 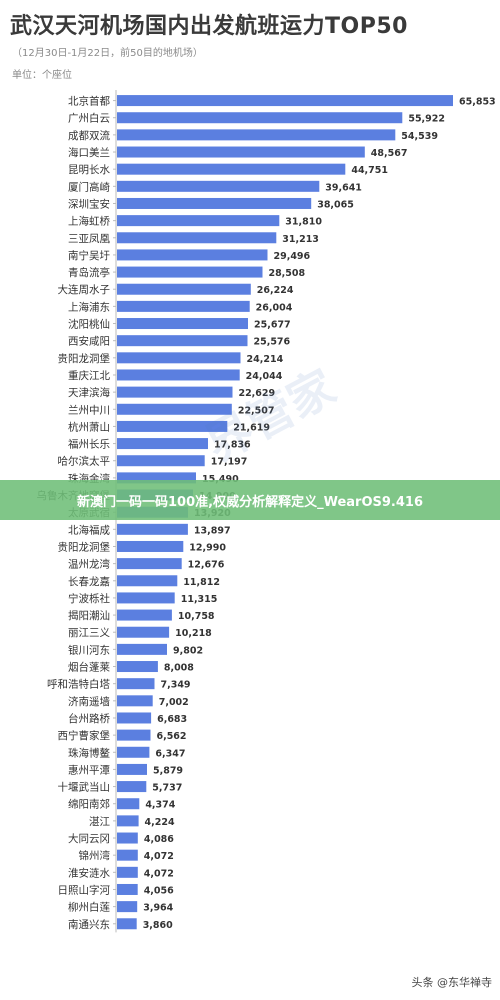 What do you see at coordinates (251, 427) in the screenshot?
I see `data-label: 21,619` at bounding box center [251, 427].